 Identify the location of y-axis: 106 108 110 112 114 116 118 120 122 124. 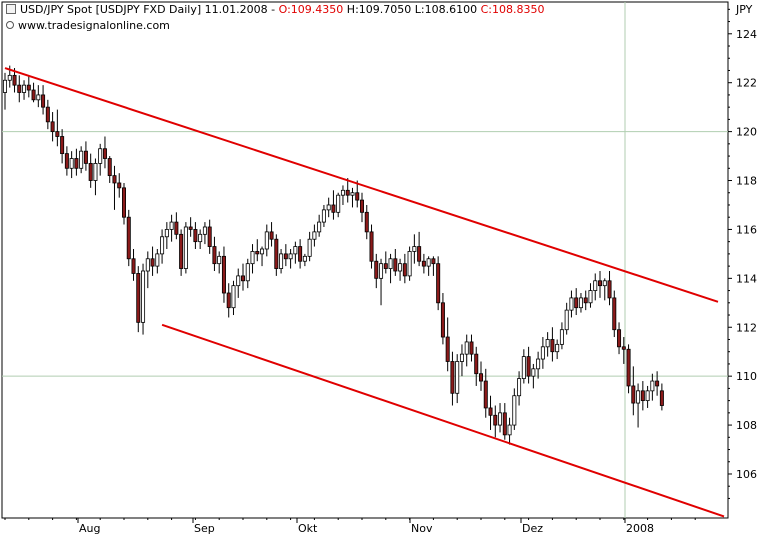
(742, 253).